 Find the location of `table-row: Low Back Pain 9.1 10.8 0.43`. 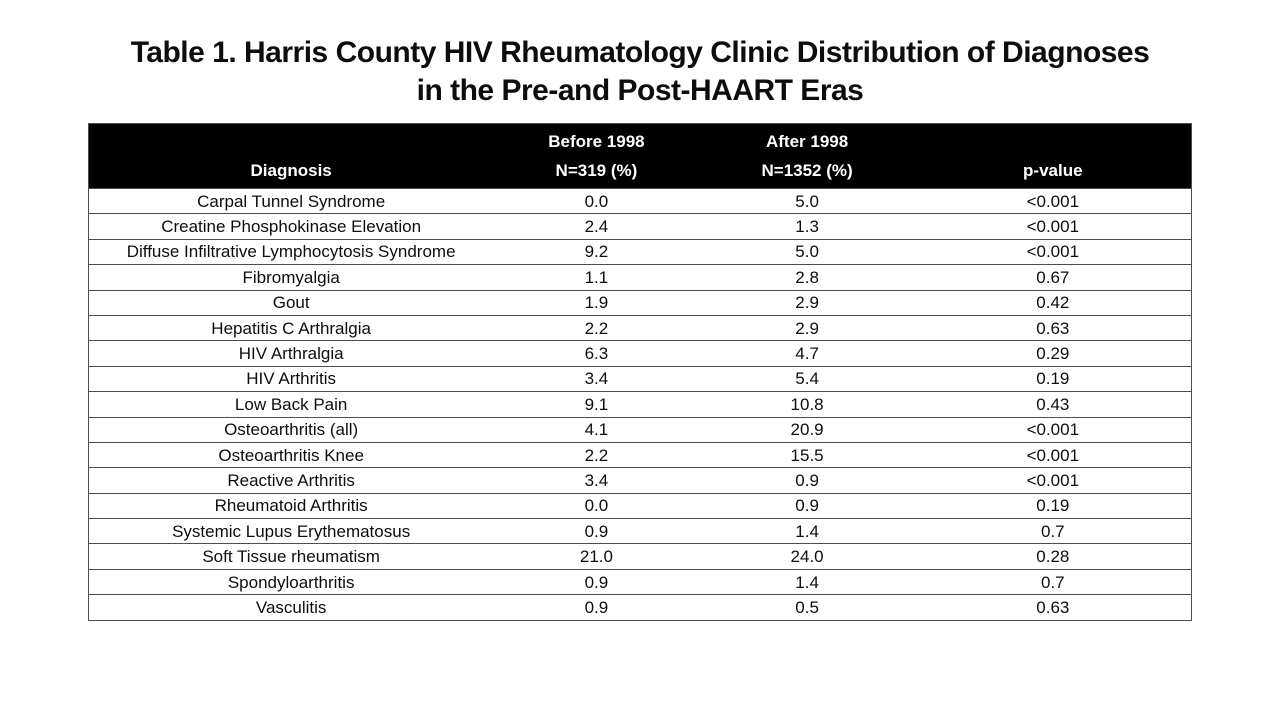

table-row: Low Back Pain 9.1 10.8 0.43 is located at coordinates (640, 404).